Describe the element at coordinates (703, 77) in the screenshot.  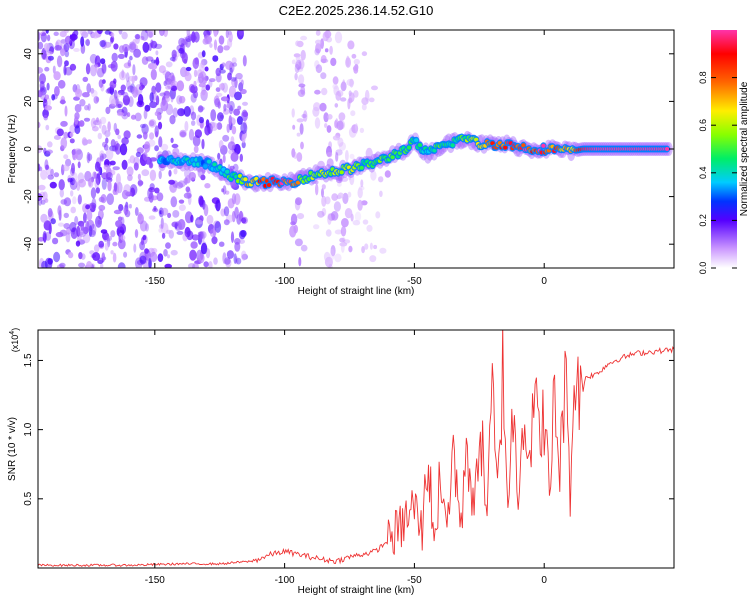
I see `colorbar-tick-label: 0.8` at that location.